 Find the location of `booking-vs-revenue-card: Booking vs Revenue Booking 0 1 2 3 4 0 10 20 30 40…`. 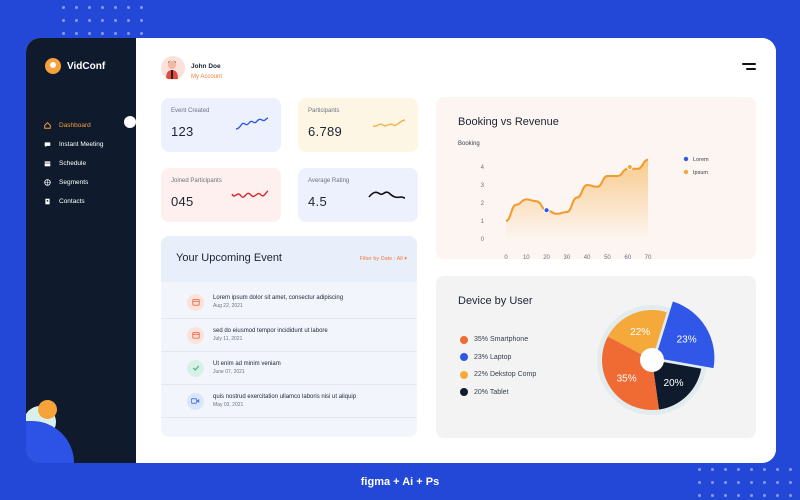

booking-vs-revenue-card: Booking vs Revenue Booking 0 1 2 3 4 0 10 20 30 40… is located at coordinates (596, 178).